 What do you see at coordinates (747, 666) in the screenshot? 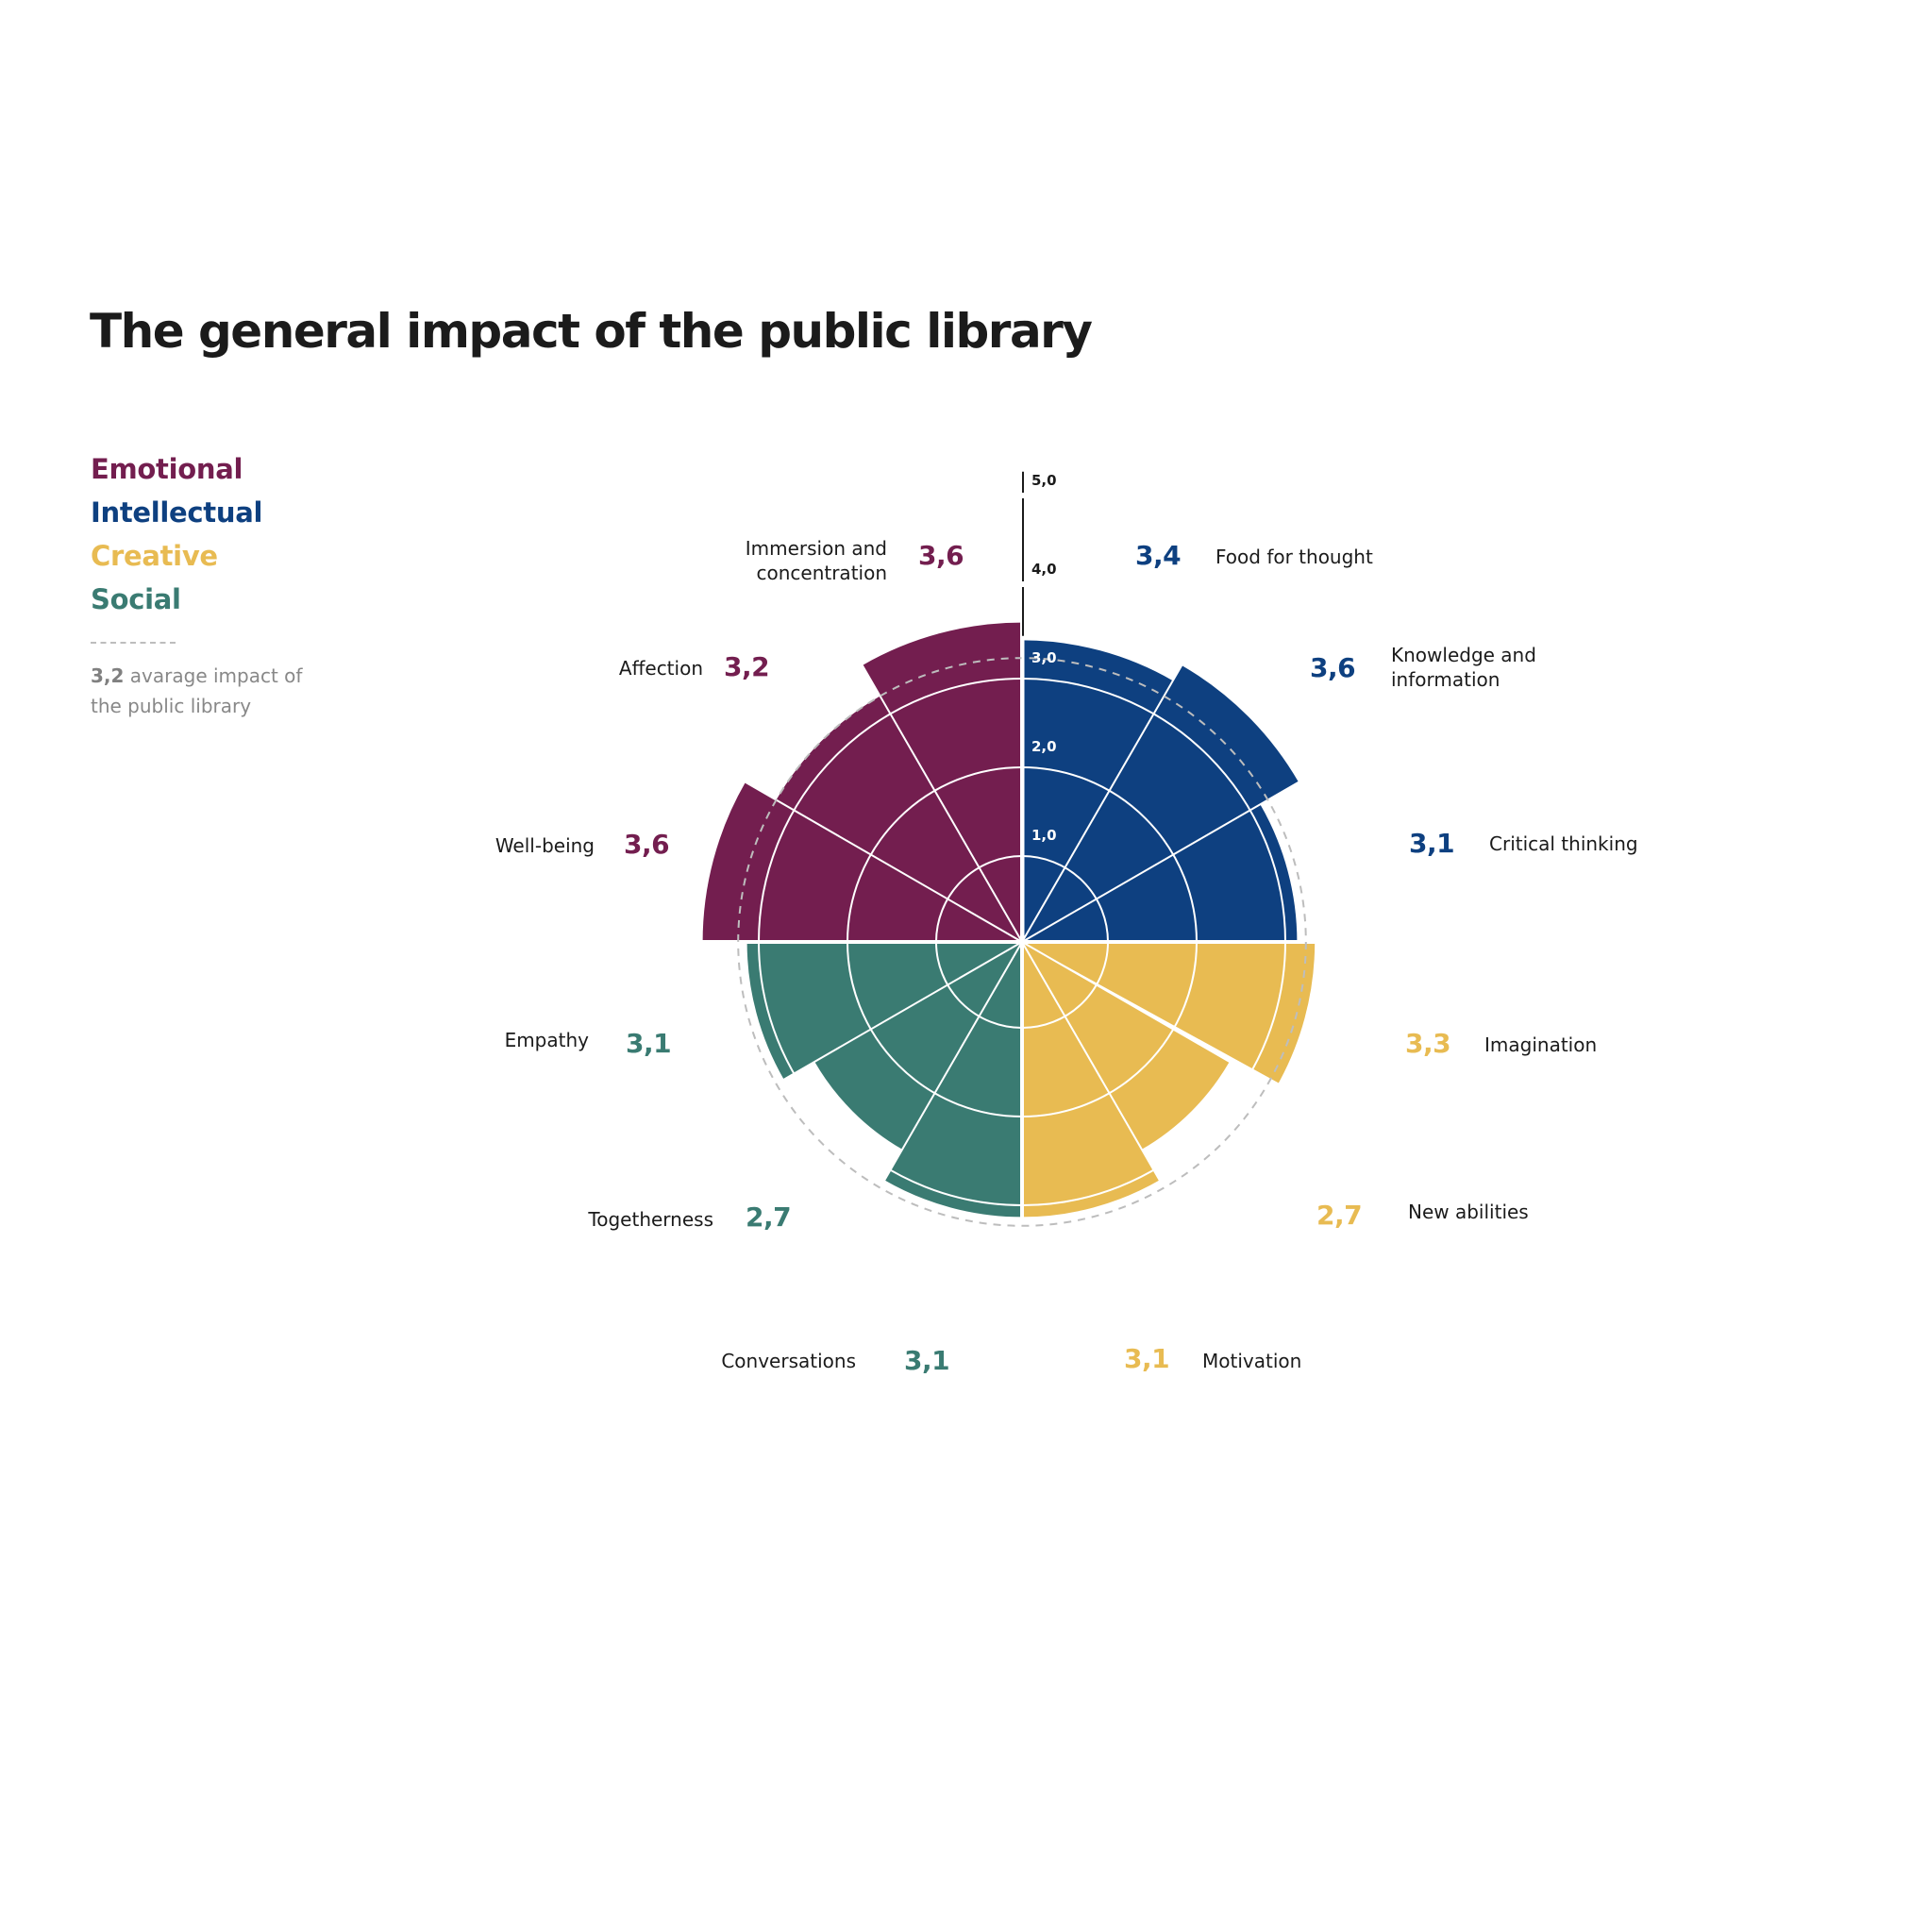
I see `value-affection: 3,2` at bounding box center [747, 666].